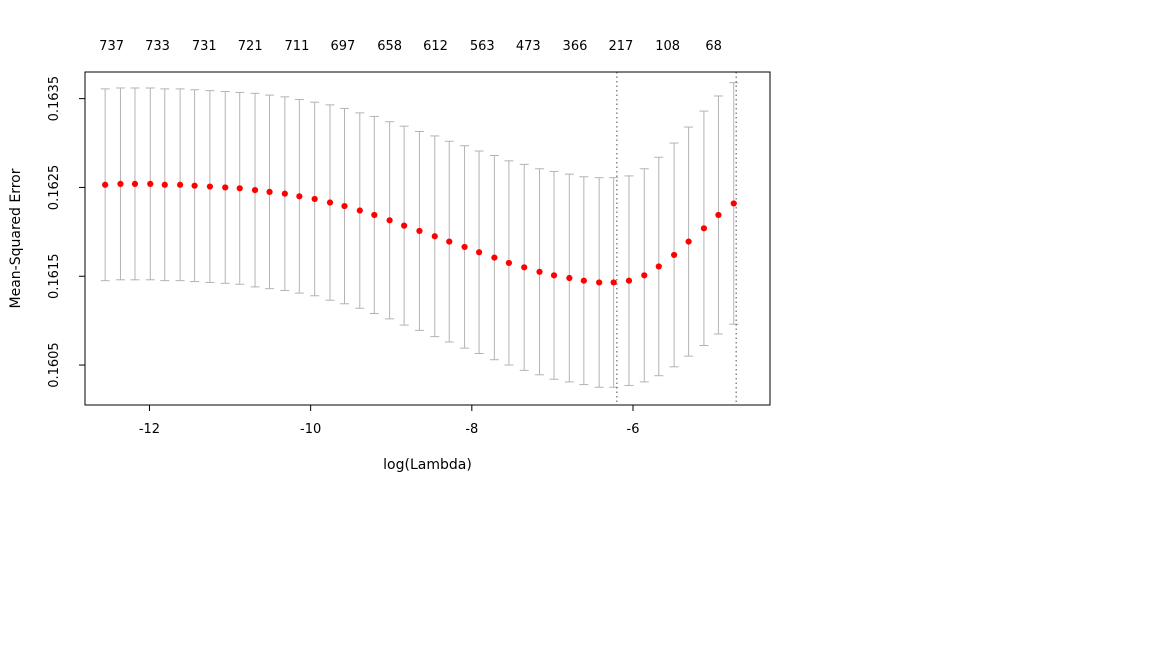  What do you see at coordinates (204, 46) in the screenshot?
I see `top-axis-nonzero-count: 731` at bounding box center [204, 46].